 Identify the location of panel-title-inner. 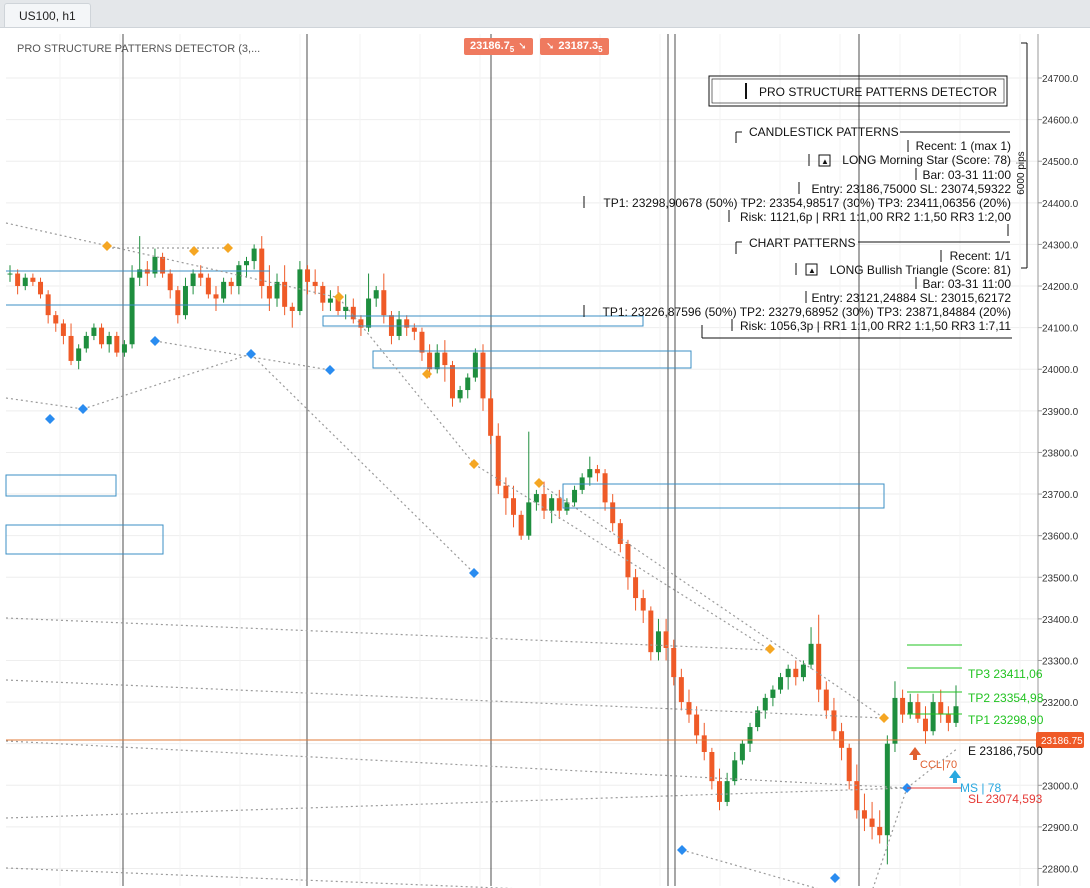
(858, 91).